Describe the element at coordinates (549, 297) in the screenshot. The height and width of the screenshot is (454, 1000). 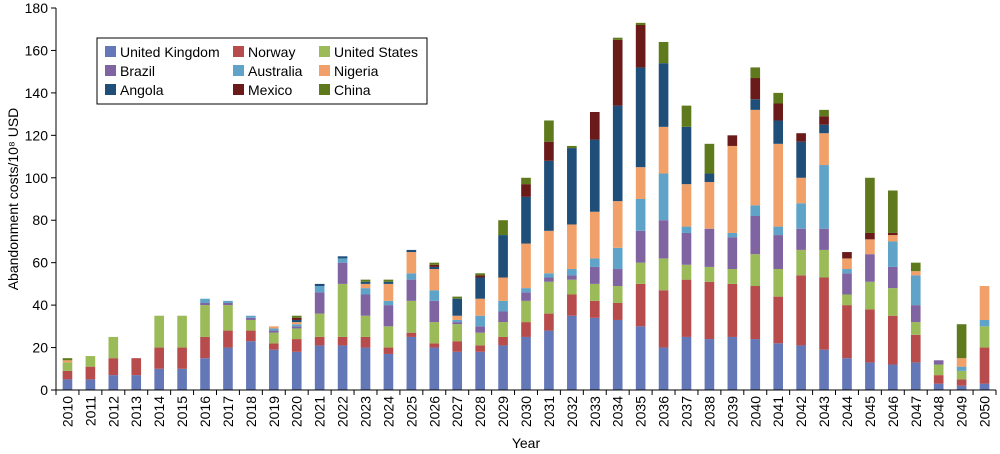
I see `bar-segment-united-states-2031` at that location.